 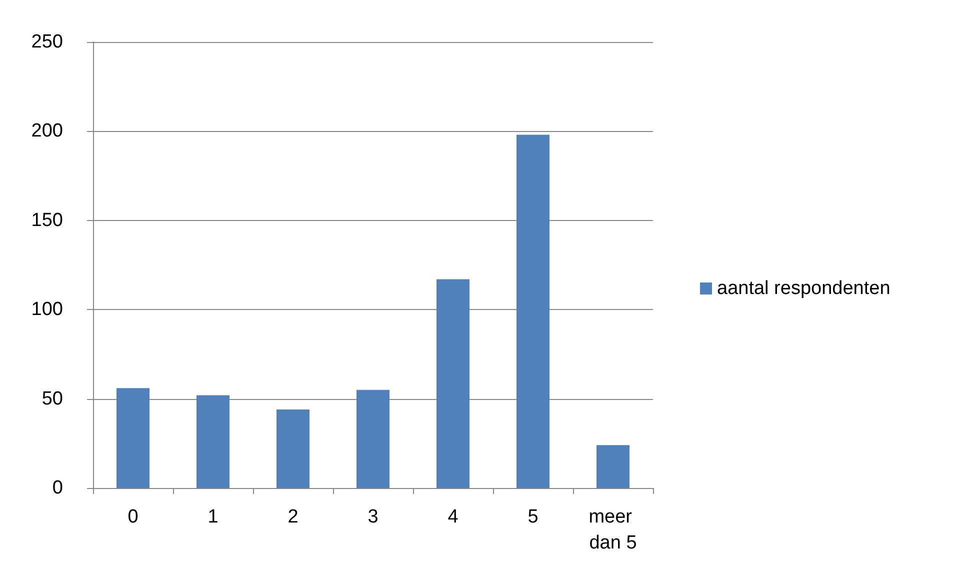 I want to click on x-tick-label: 5, so click(x=533, y=517).